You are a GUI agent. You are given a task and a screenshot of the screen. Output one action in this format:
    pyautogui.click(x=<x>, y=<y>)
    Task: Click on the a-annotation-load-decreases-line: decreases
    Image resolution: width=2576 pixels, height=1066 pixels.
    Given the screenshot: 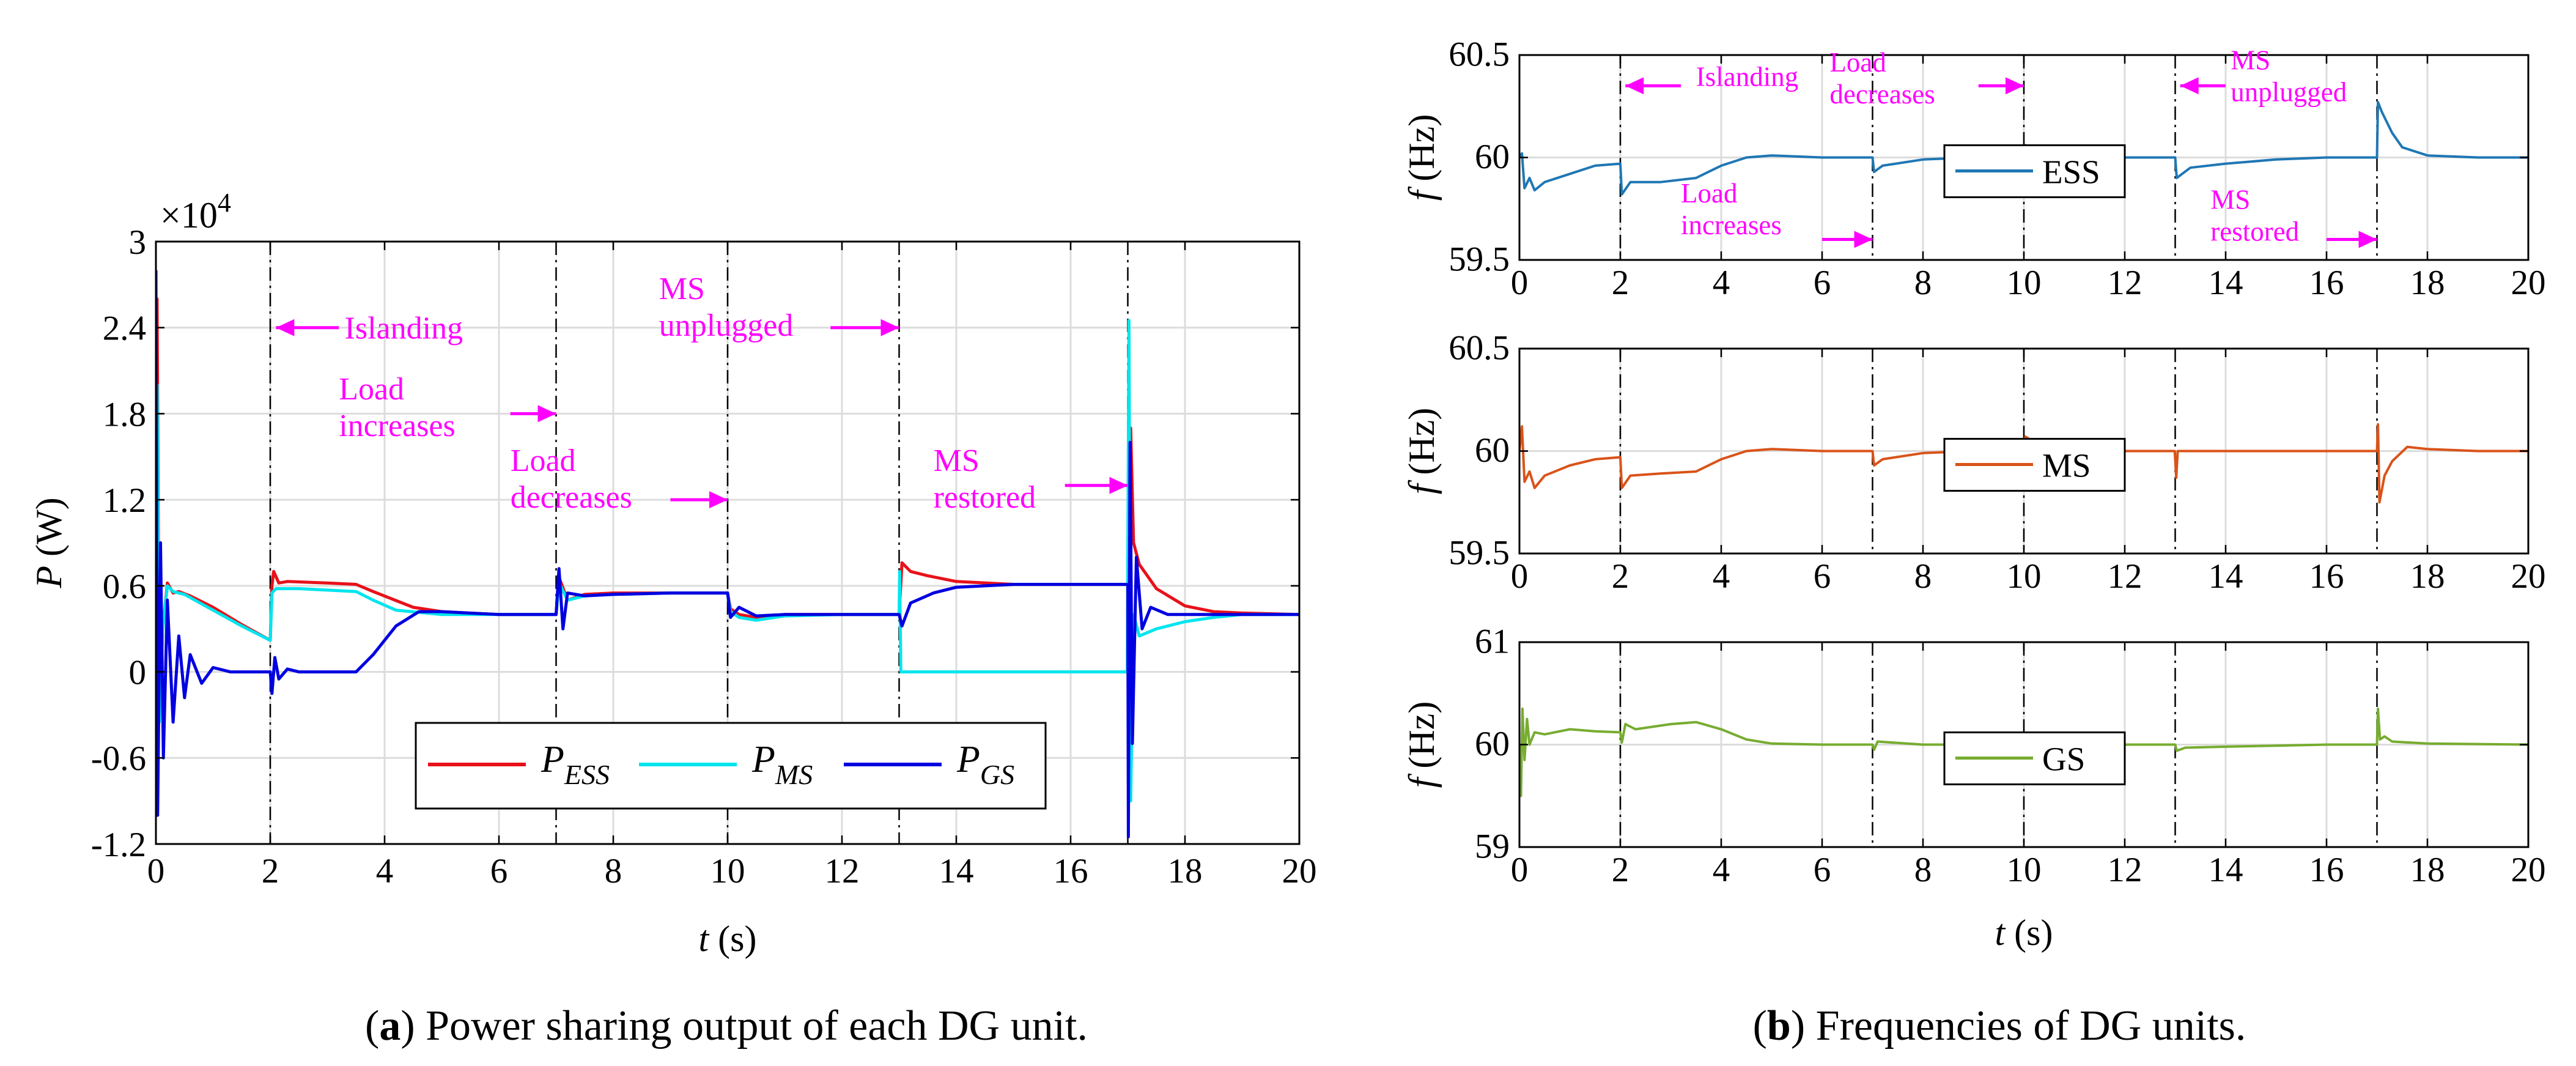 What is the action you would take?
    pyautogui.click(x=571, y=498)
    